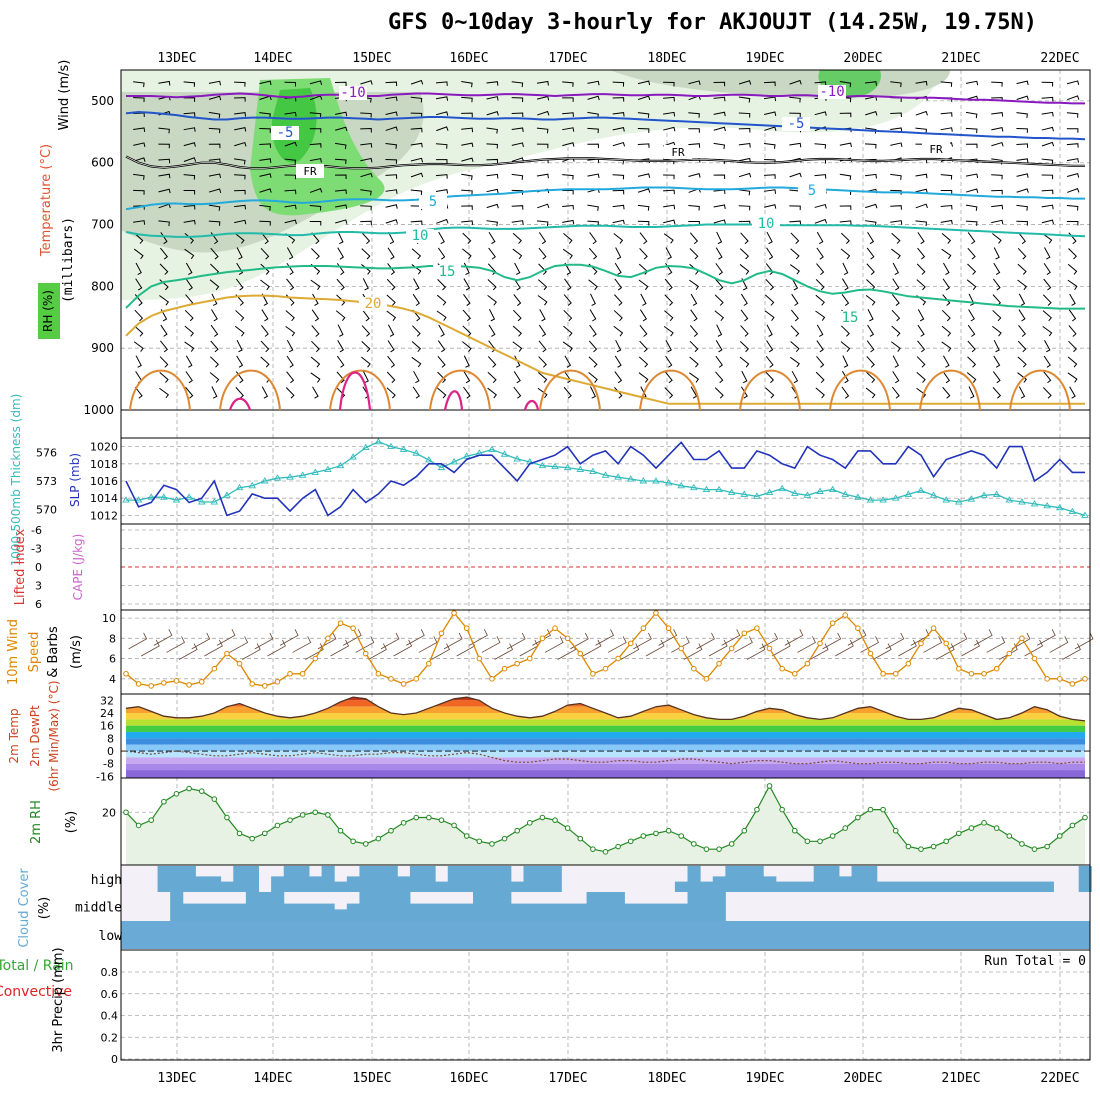  Describe the element at coordinates (371, 58) in the screenshot. I see `x-tick-label-top: 15DEC` at that location.